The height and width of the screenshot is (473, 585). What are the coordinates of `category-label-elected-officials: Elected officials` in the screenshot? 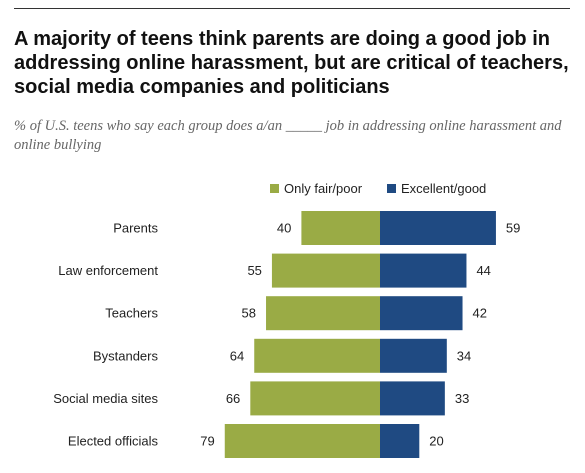 It's located at (113, 441).